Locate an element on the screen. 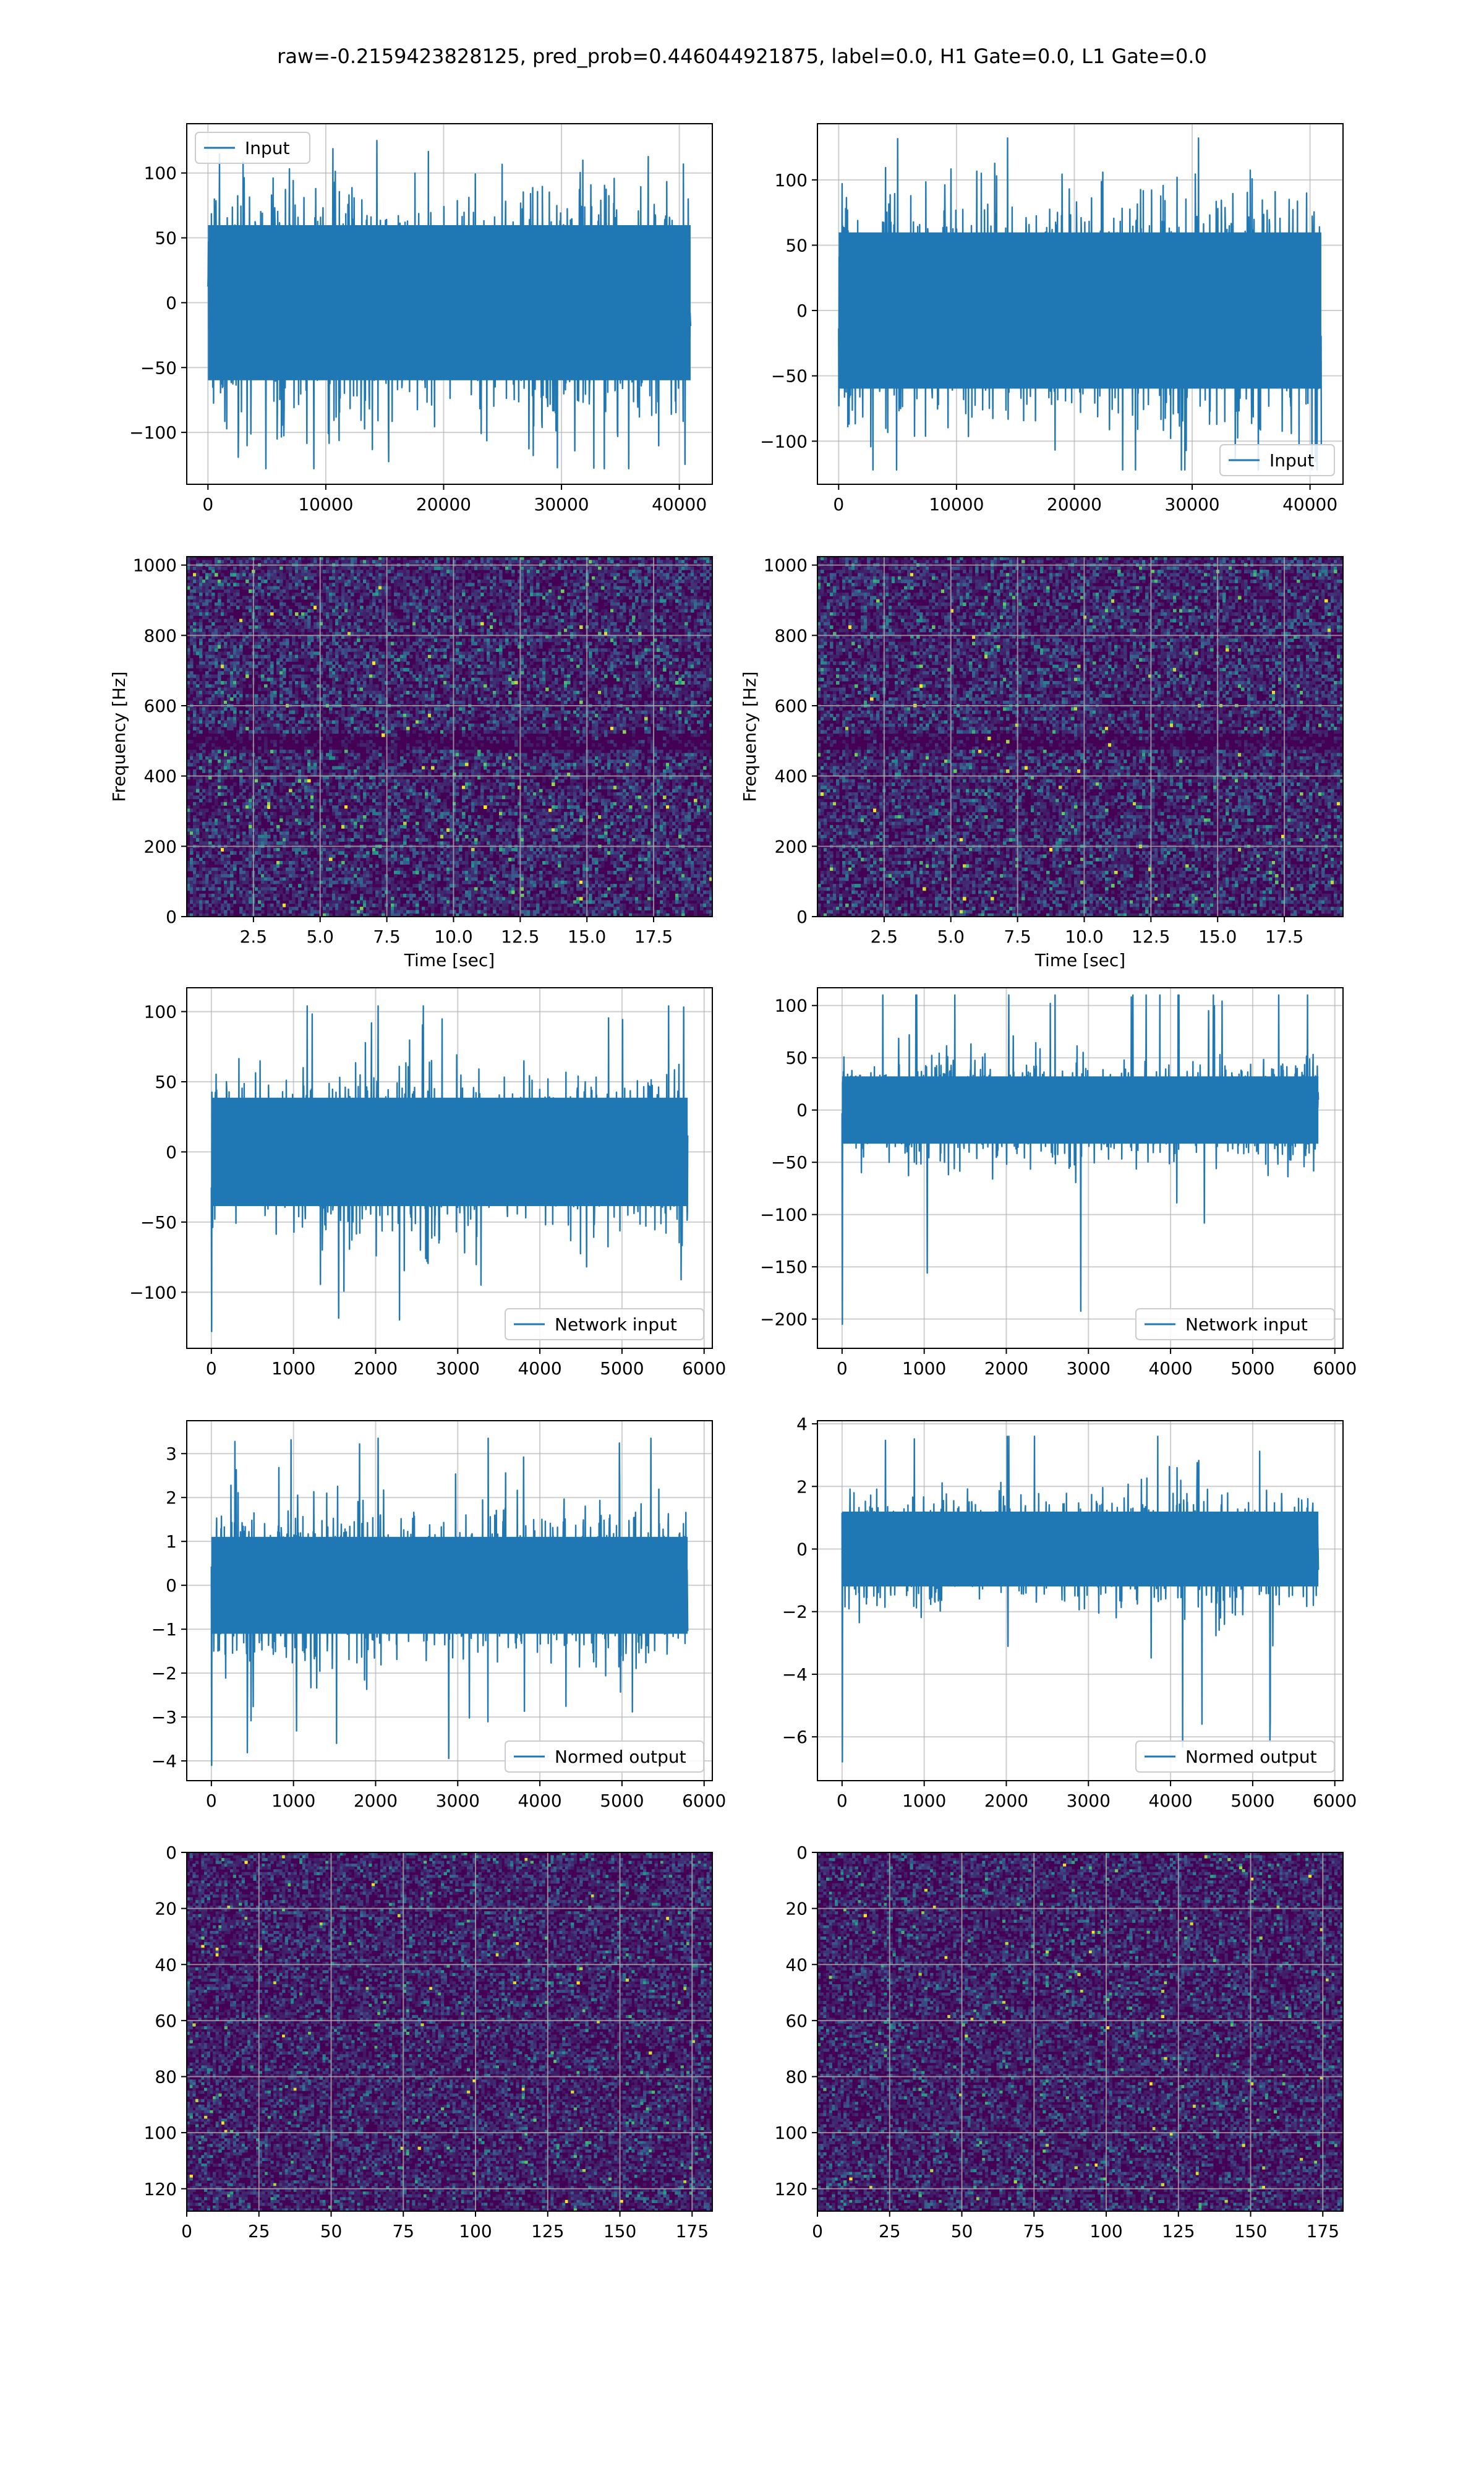 Image resolution: width=1484 pixels, height=2474 pixels. y-tick-label: 400 is located at coordinates (160, 776).